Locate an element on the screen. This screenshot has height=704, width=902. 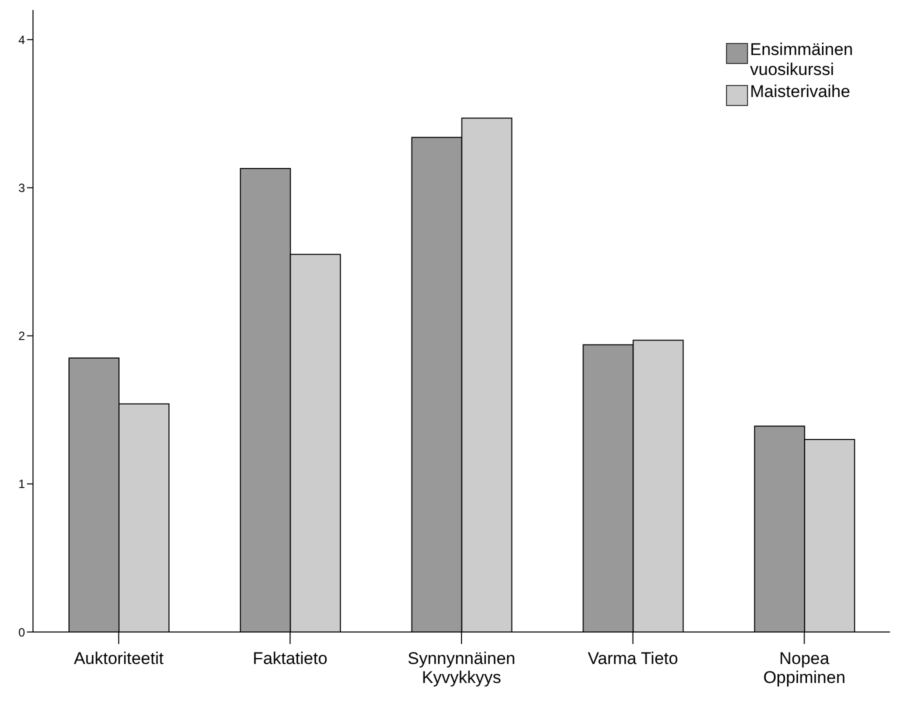
x-tick-label: Varma Tieto is located at coordinates (633, 658).